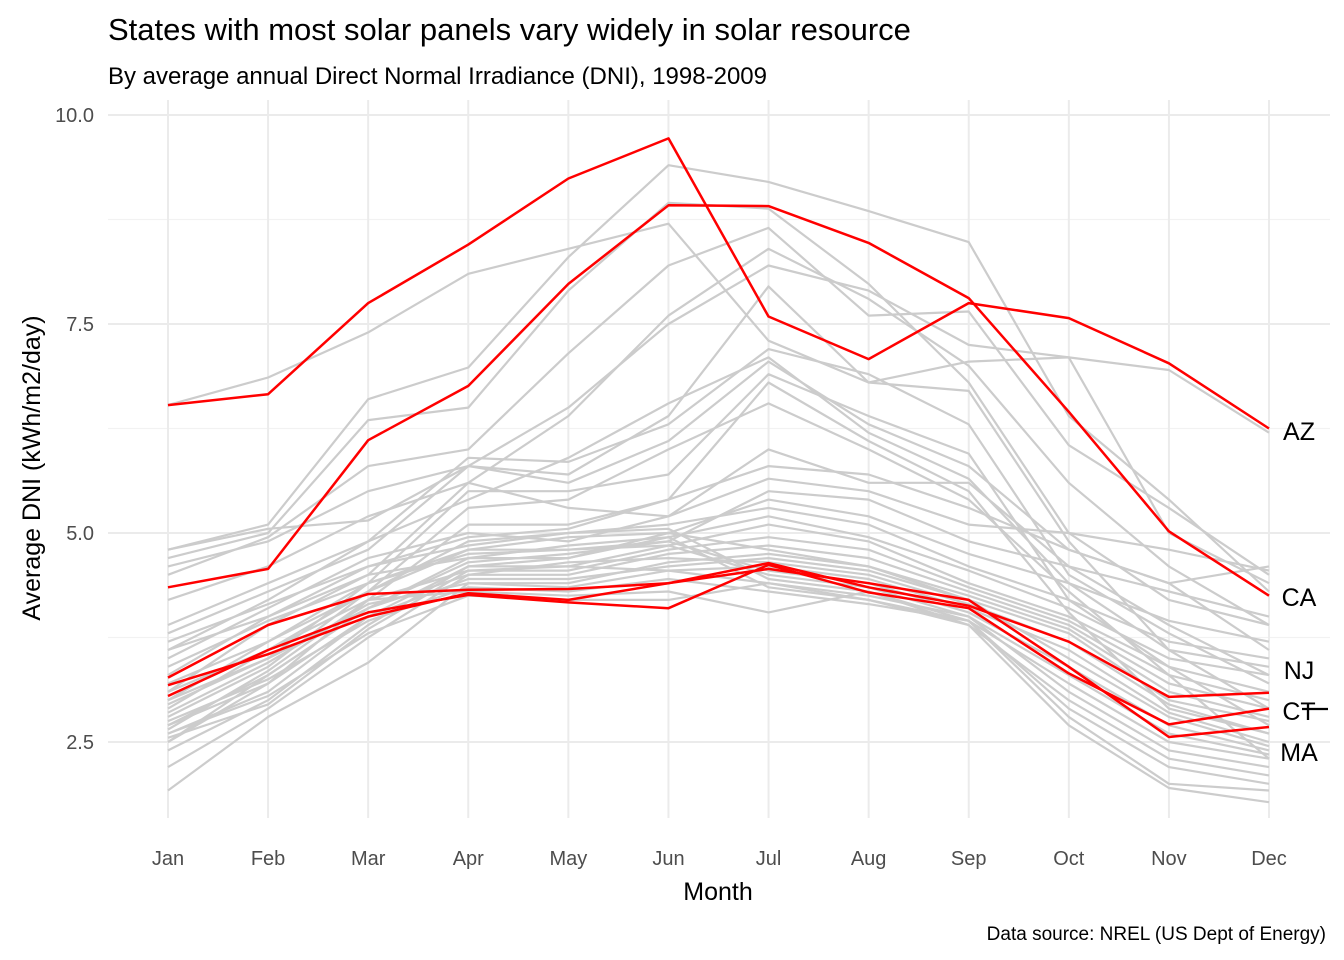 The height and width of the screenshot is (960, 1344). What do you see at coordinates (468, 859) in the screenshot?
I see `x-tick-label: Apr` at bounding box center [468, 859].